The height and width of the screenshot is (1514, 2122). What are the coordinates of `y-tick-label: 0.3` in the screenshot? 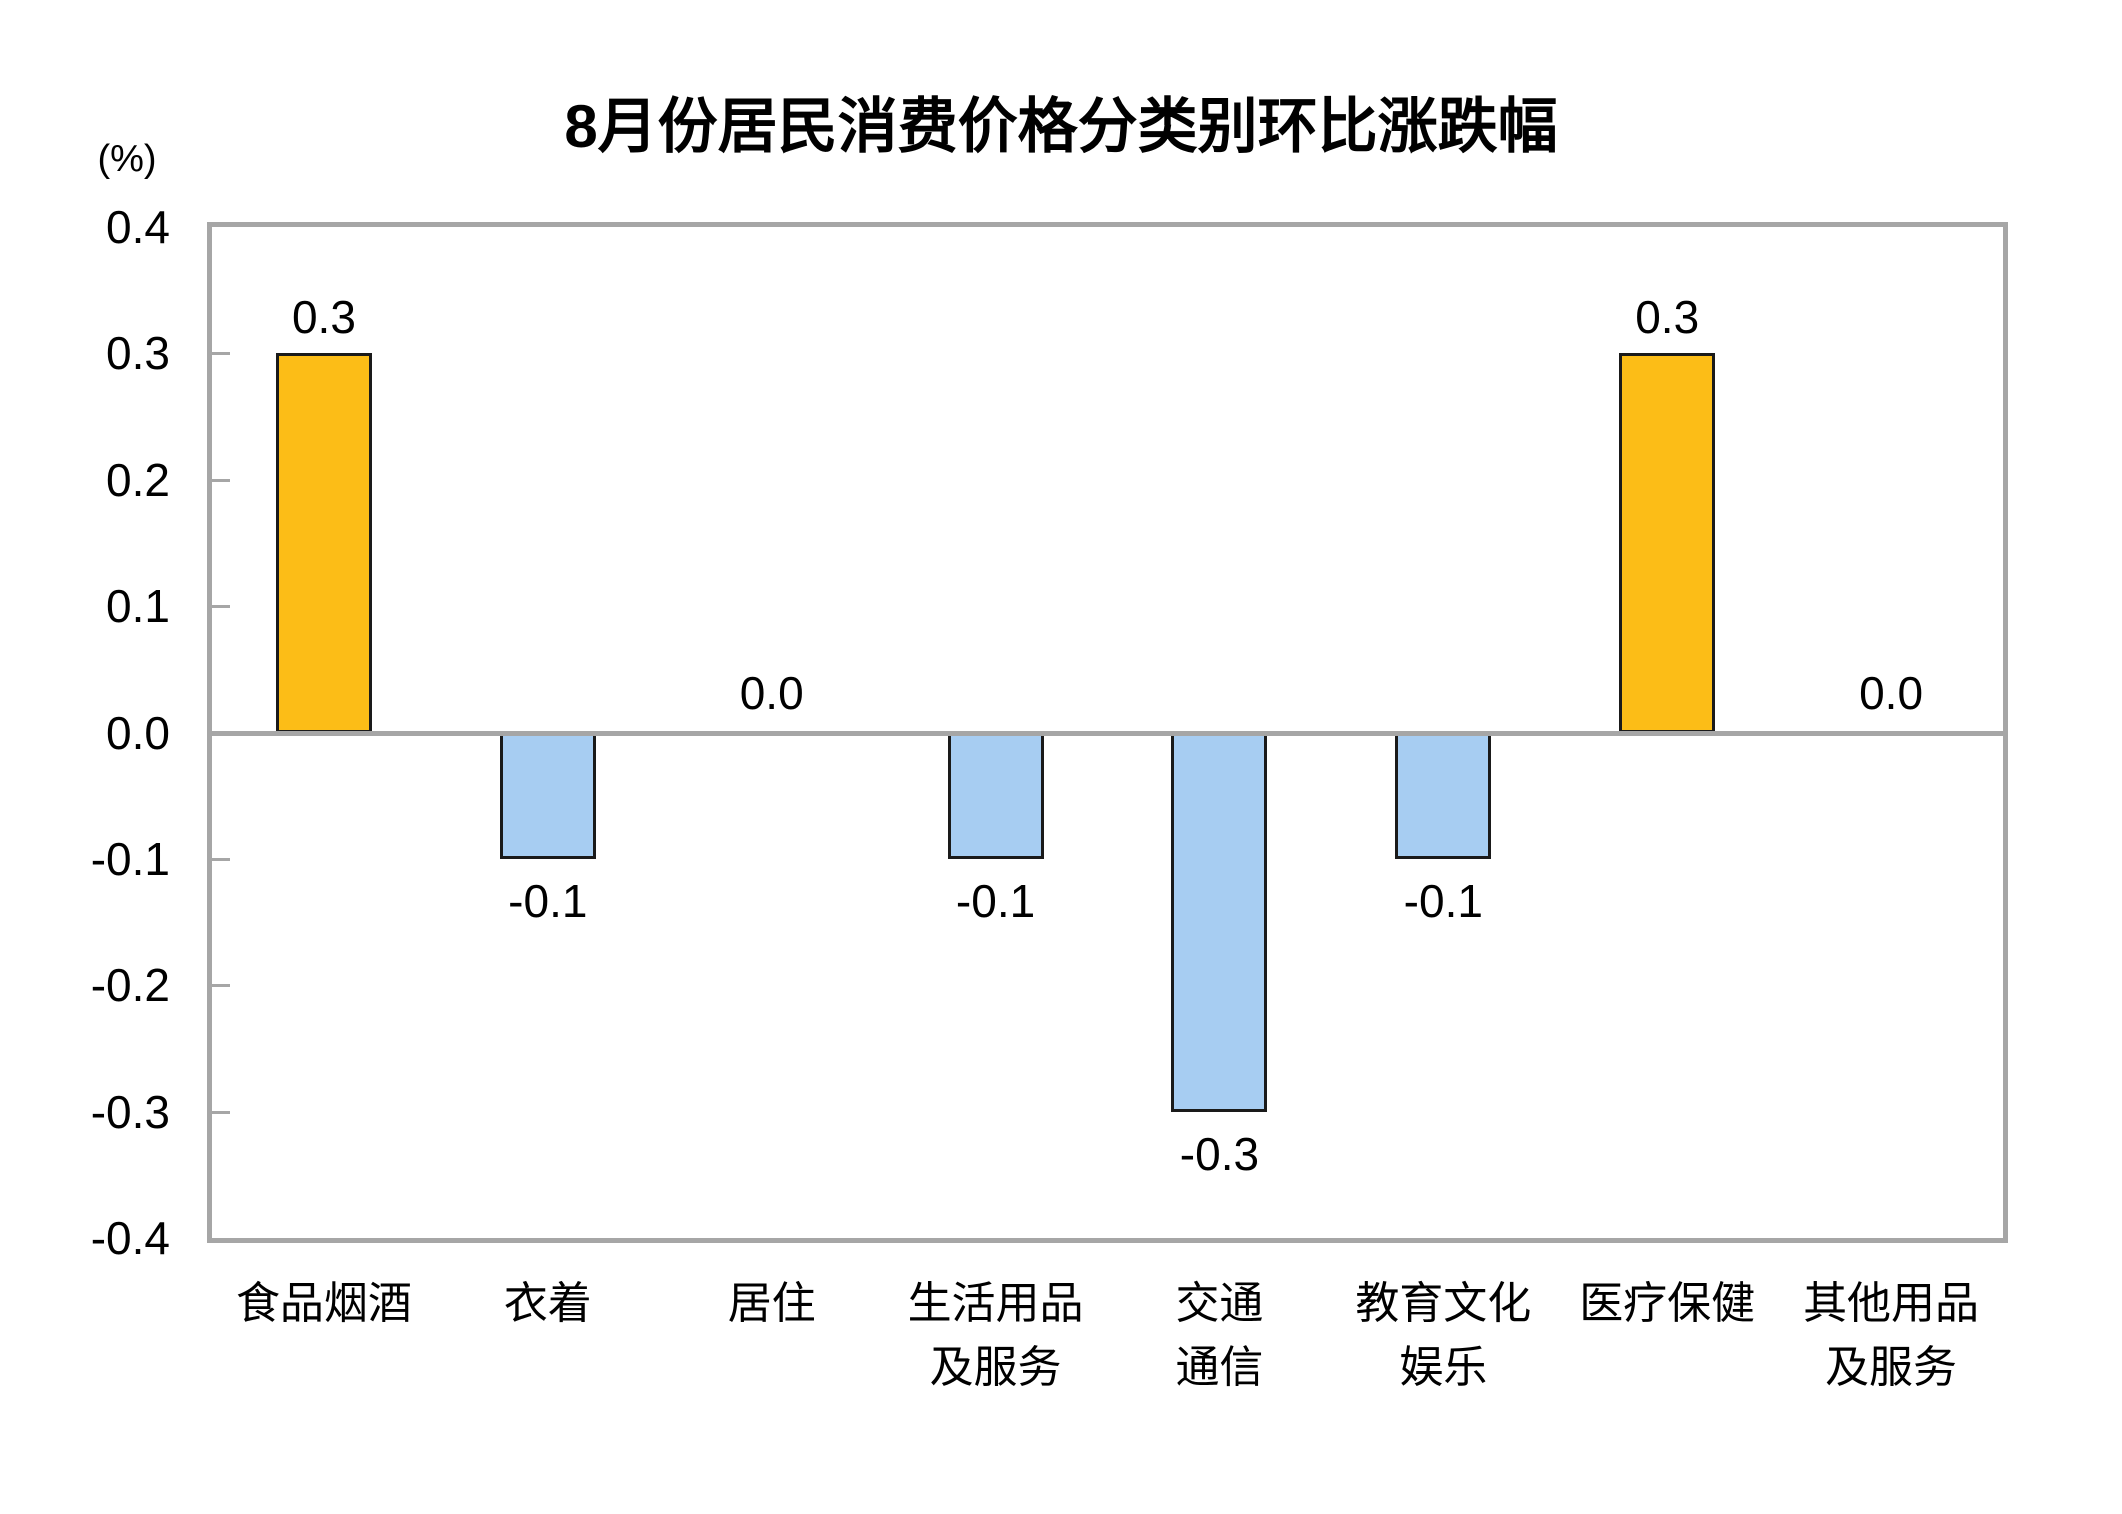 It's located at (138, 353).